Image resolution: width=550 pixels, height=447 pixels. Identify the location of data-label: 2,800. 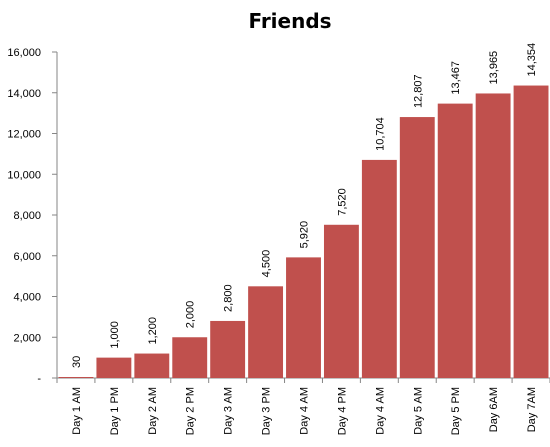
(229, 298).